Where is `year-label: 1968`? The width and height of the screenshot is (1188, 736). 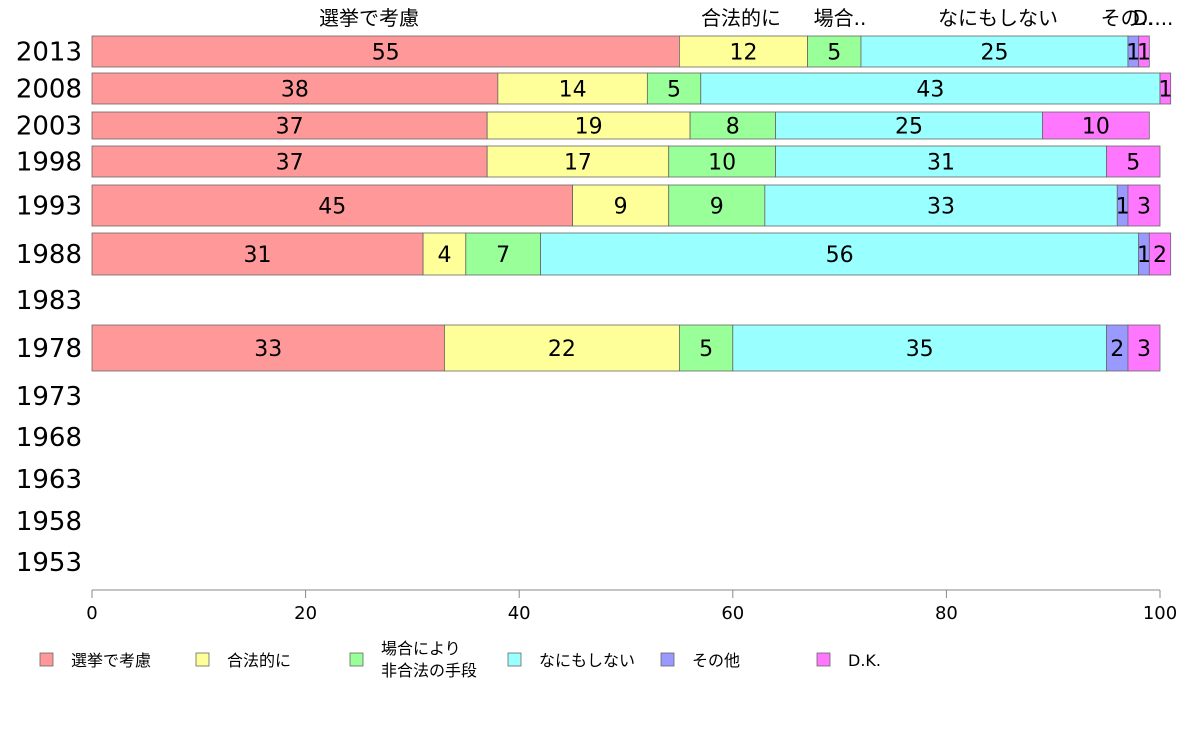 year-label: 1968 is located at coordinates (49, 438).